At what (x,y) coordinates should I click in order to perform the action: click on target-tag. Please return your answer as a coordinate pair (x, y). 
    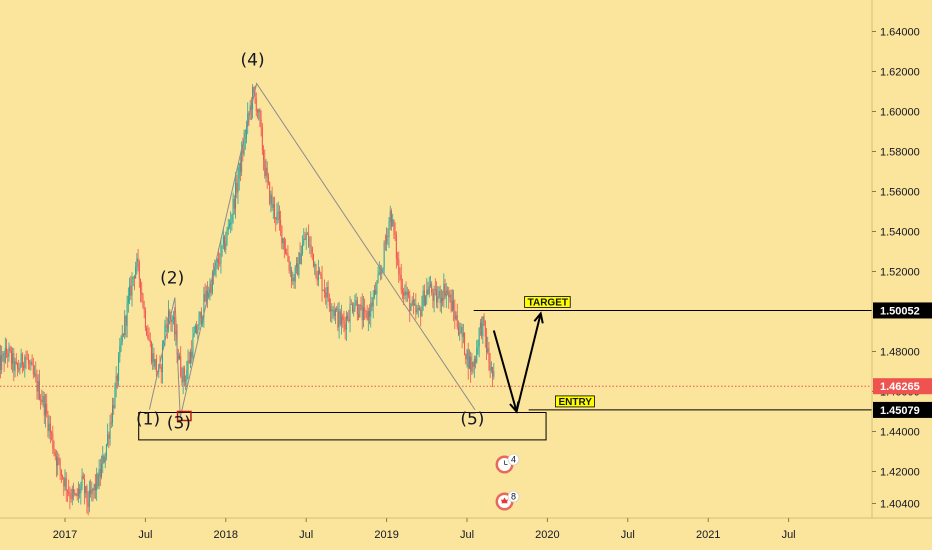
    Looking at the image, I should click on (547, 302).